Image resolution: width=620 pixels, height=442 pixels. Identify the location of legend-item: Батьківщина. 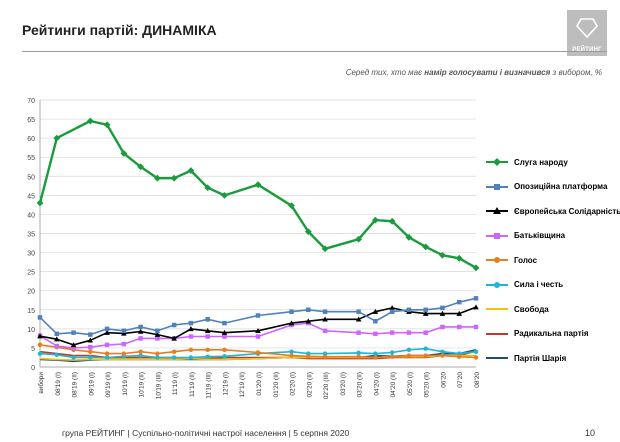
(550, 236).